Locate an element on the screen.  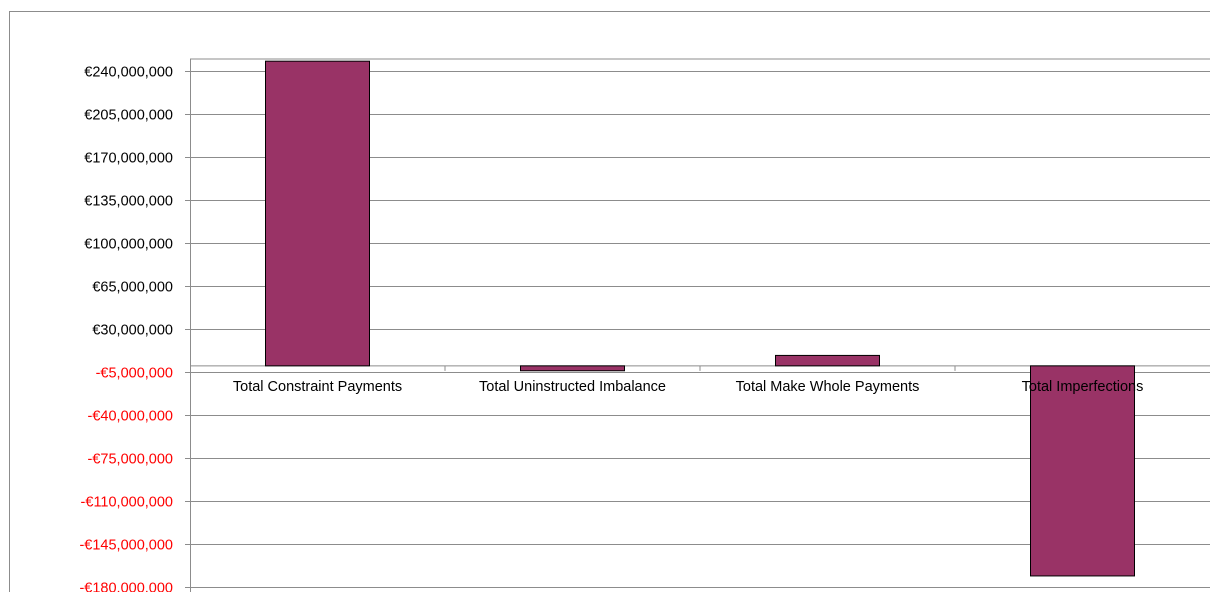
y-tick-label: -€75,000,000 is located at coordinates (130, 460).